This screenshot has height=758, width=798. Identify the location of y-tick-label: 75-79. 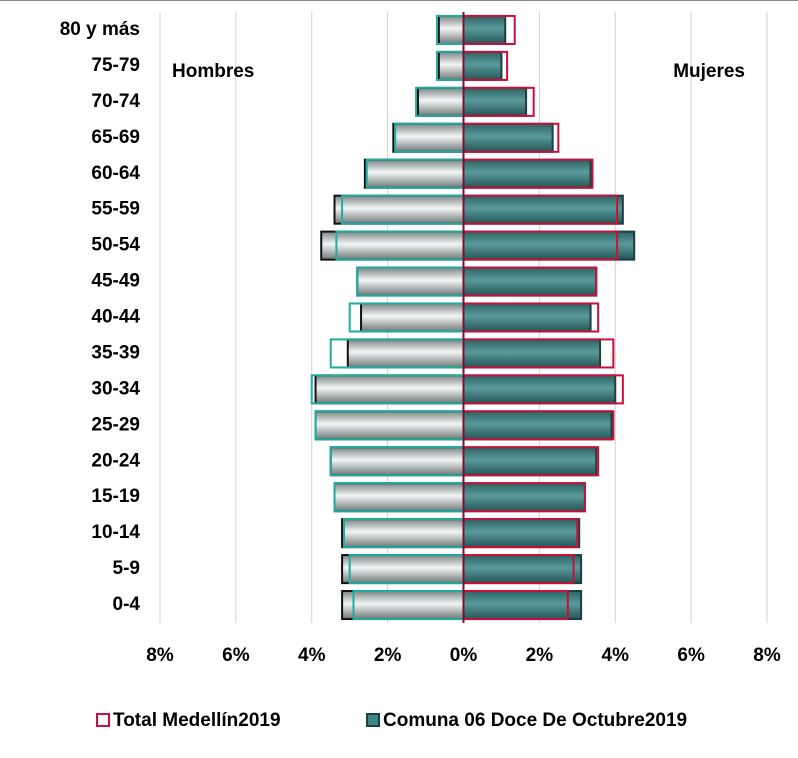
(115, 65).